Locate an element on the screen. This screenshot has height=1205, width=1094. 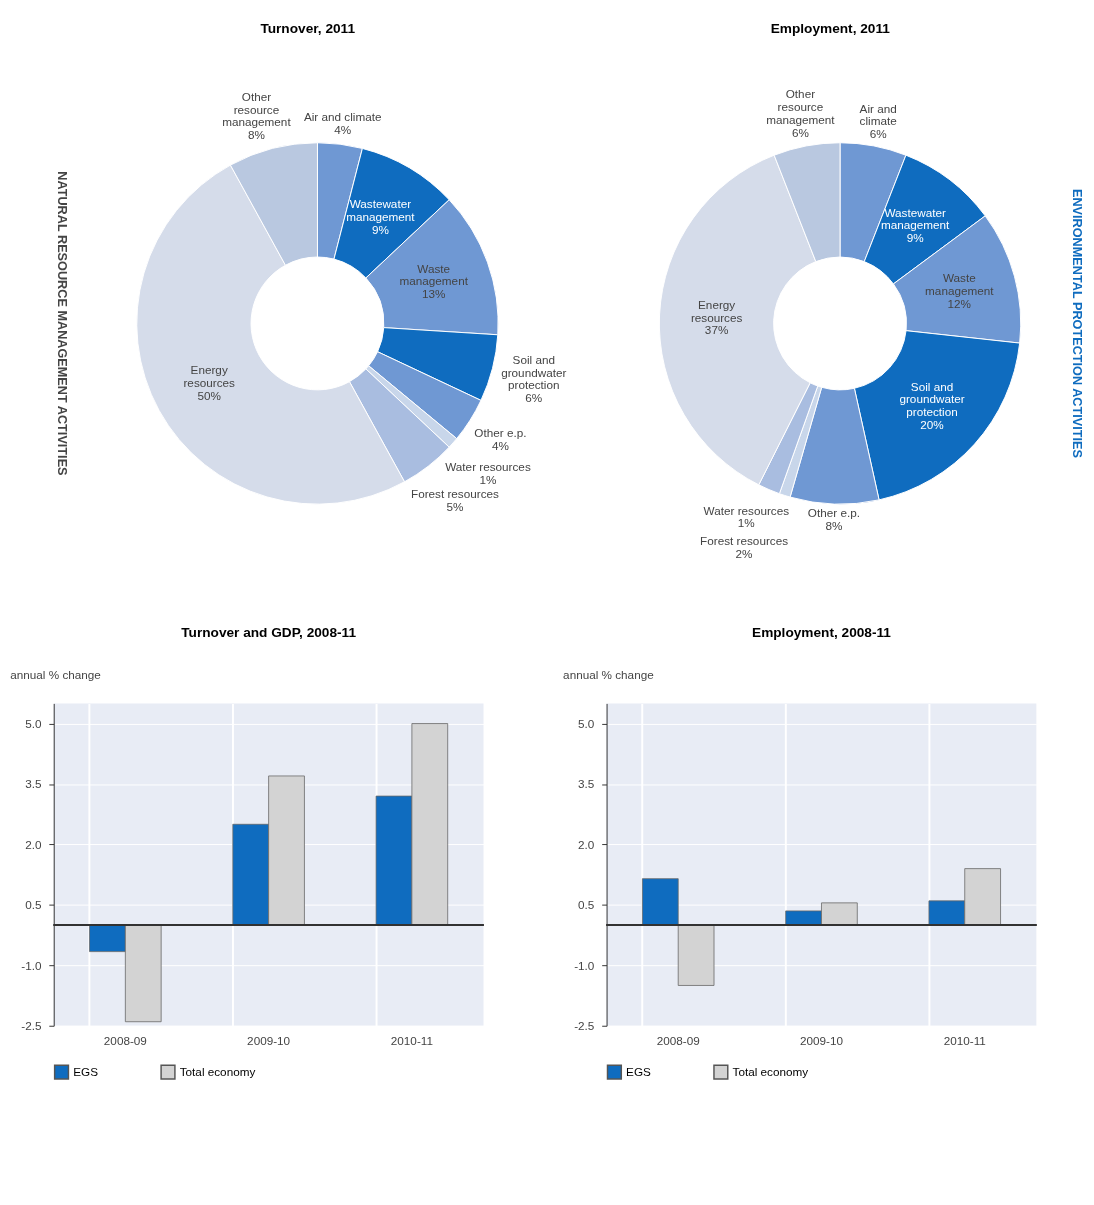
chart-title: Employment, 2008-11 is located at coordinates (822, 632).